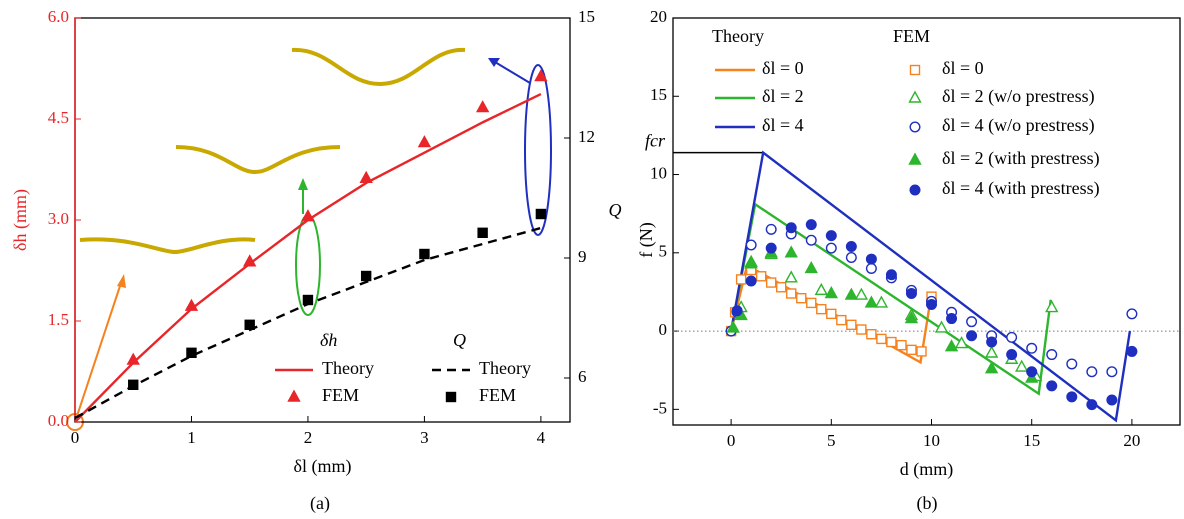 This screenshot has width=1184, height=519. Describe the element at coordinates (459, 340) in the screenshot. I see `legend-title: Q` at that location.